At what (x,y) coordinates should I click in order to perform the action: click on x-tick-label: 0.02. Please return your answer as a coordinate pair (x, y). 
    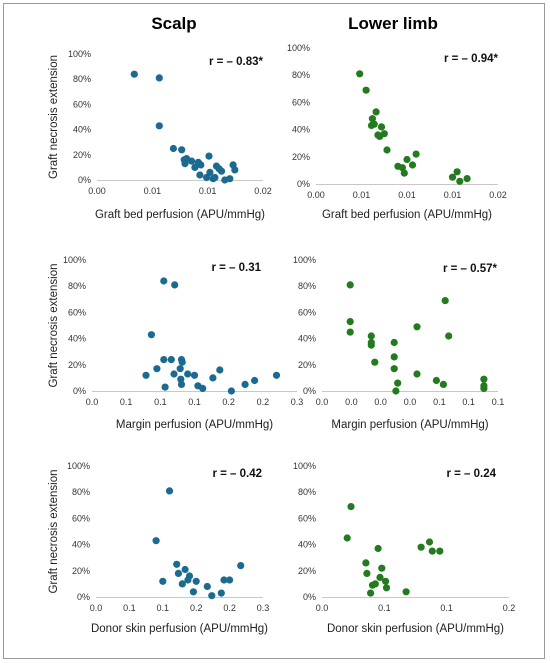
    Looking at the image, I should click on (498, 195).